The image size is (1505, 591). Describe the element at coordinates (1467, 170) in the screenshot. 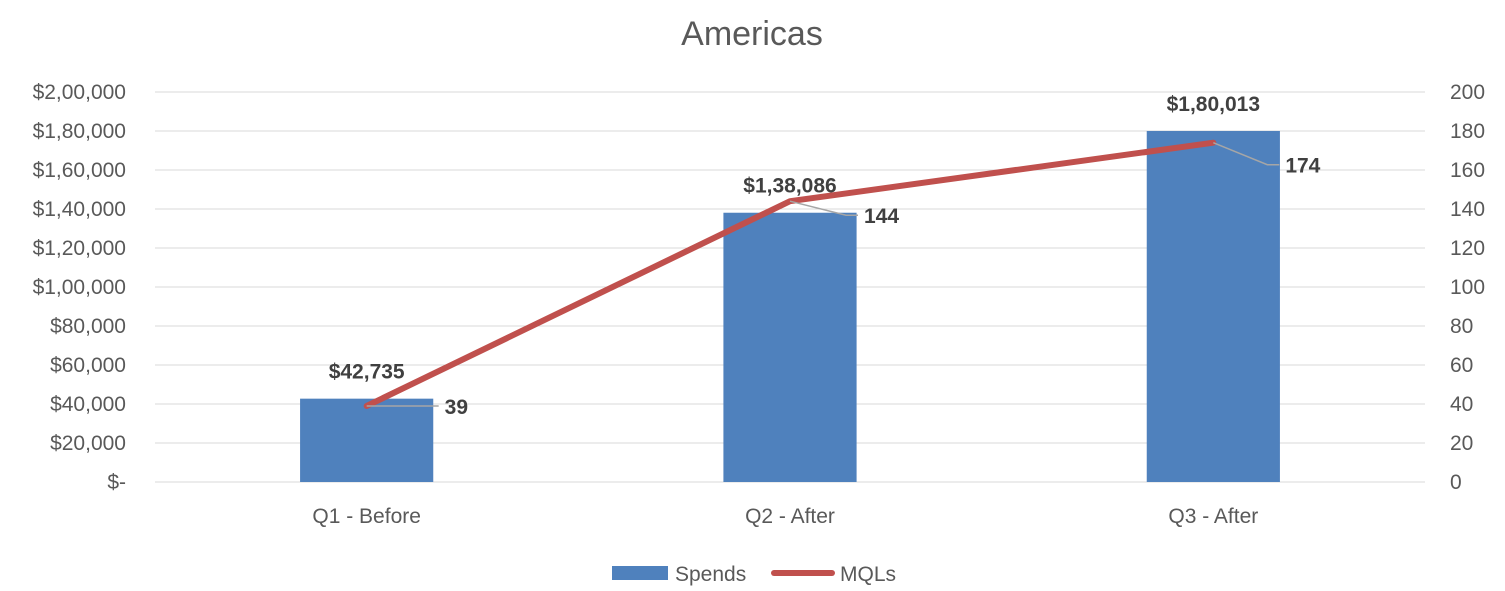

I see `right-tick-label: 160` at that location.